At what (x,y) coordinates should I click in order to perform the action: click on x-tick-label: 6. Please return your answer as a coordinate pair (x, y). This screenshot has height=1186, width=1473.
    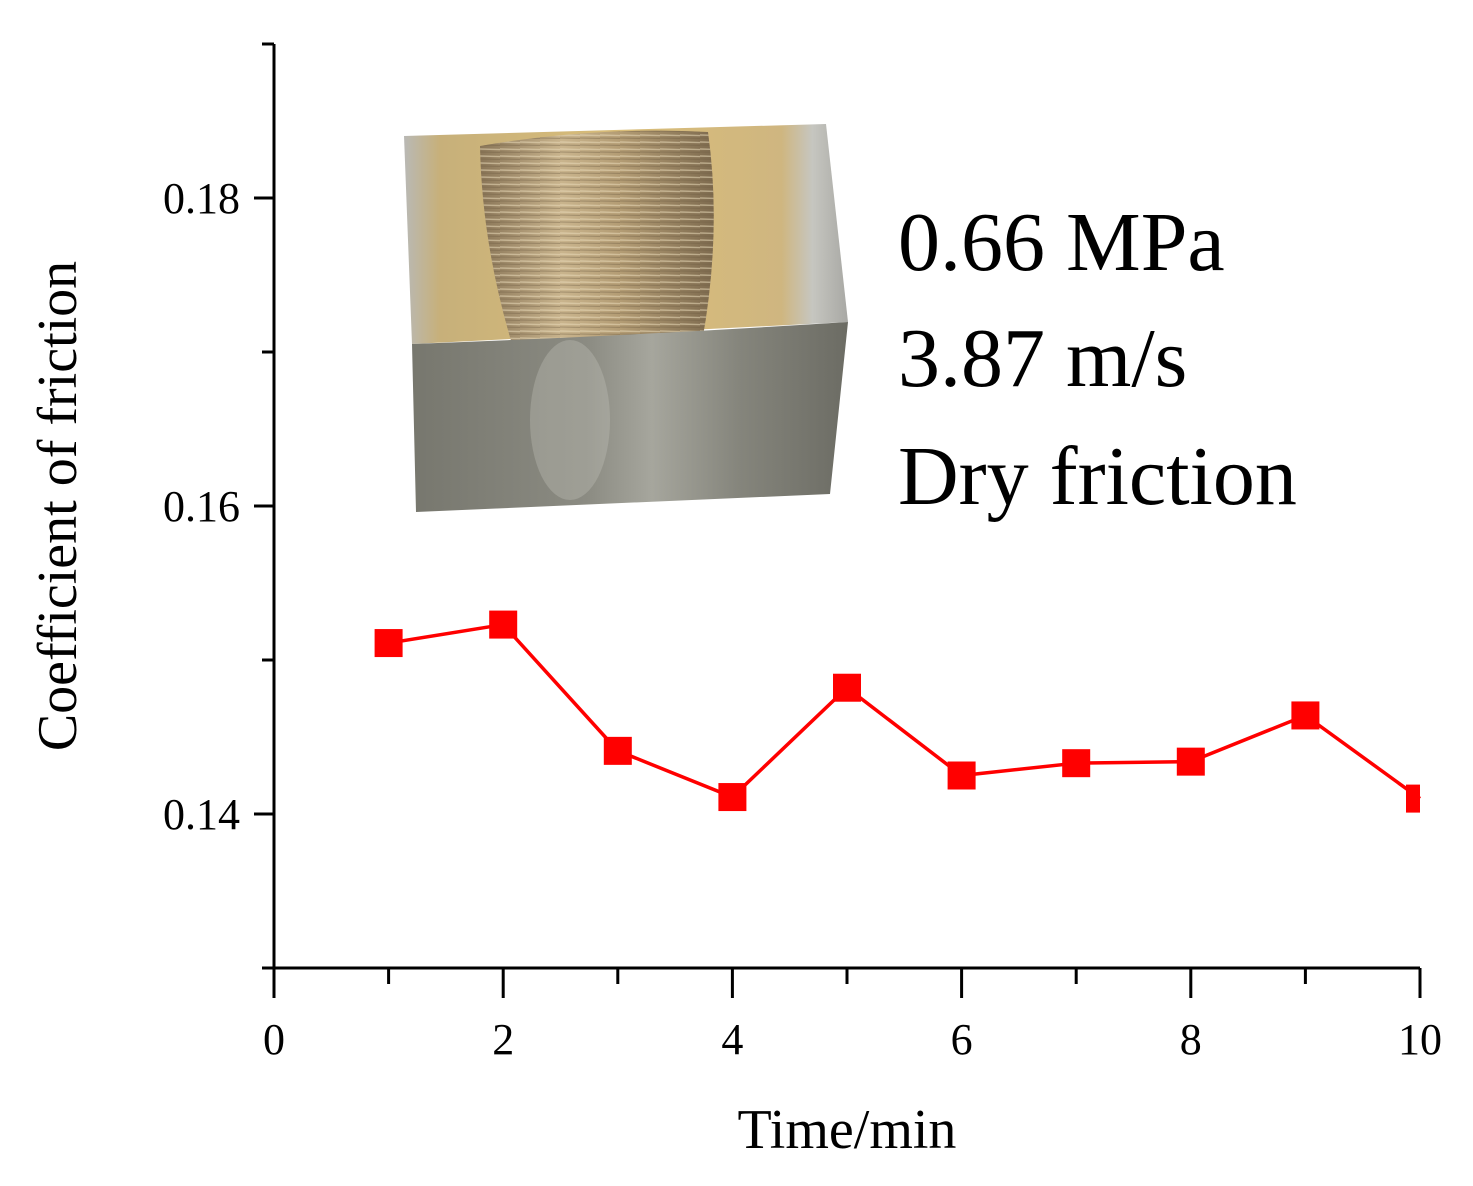
    Looking at the image, I should click on (962, 1039).